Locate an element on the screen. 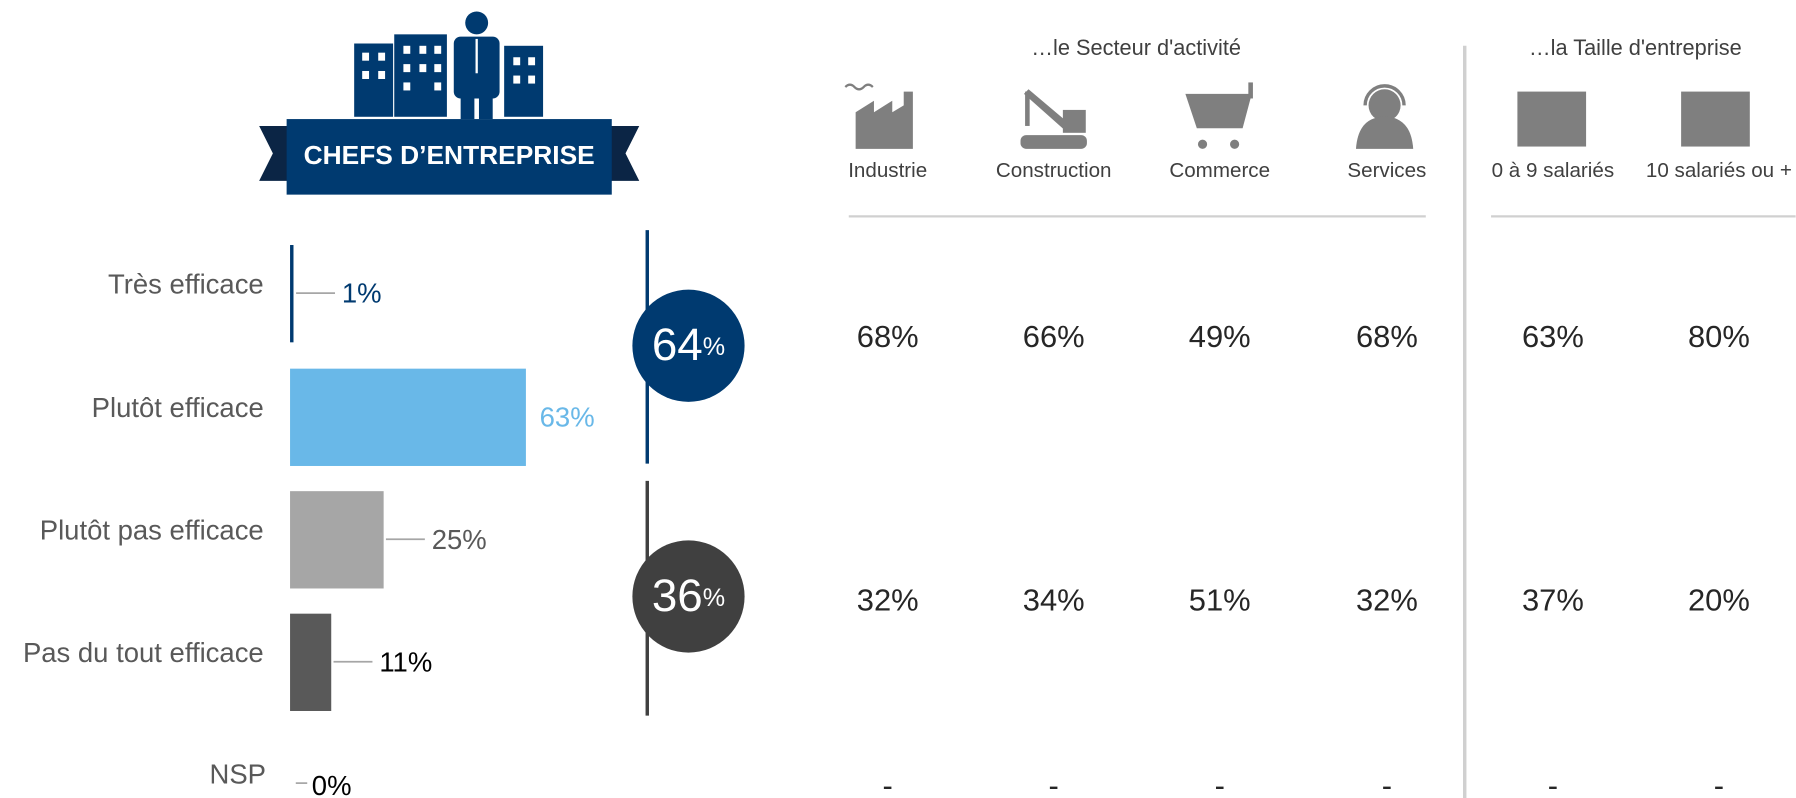  table-cell: 63% is located at coordinates (1553, 336).